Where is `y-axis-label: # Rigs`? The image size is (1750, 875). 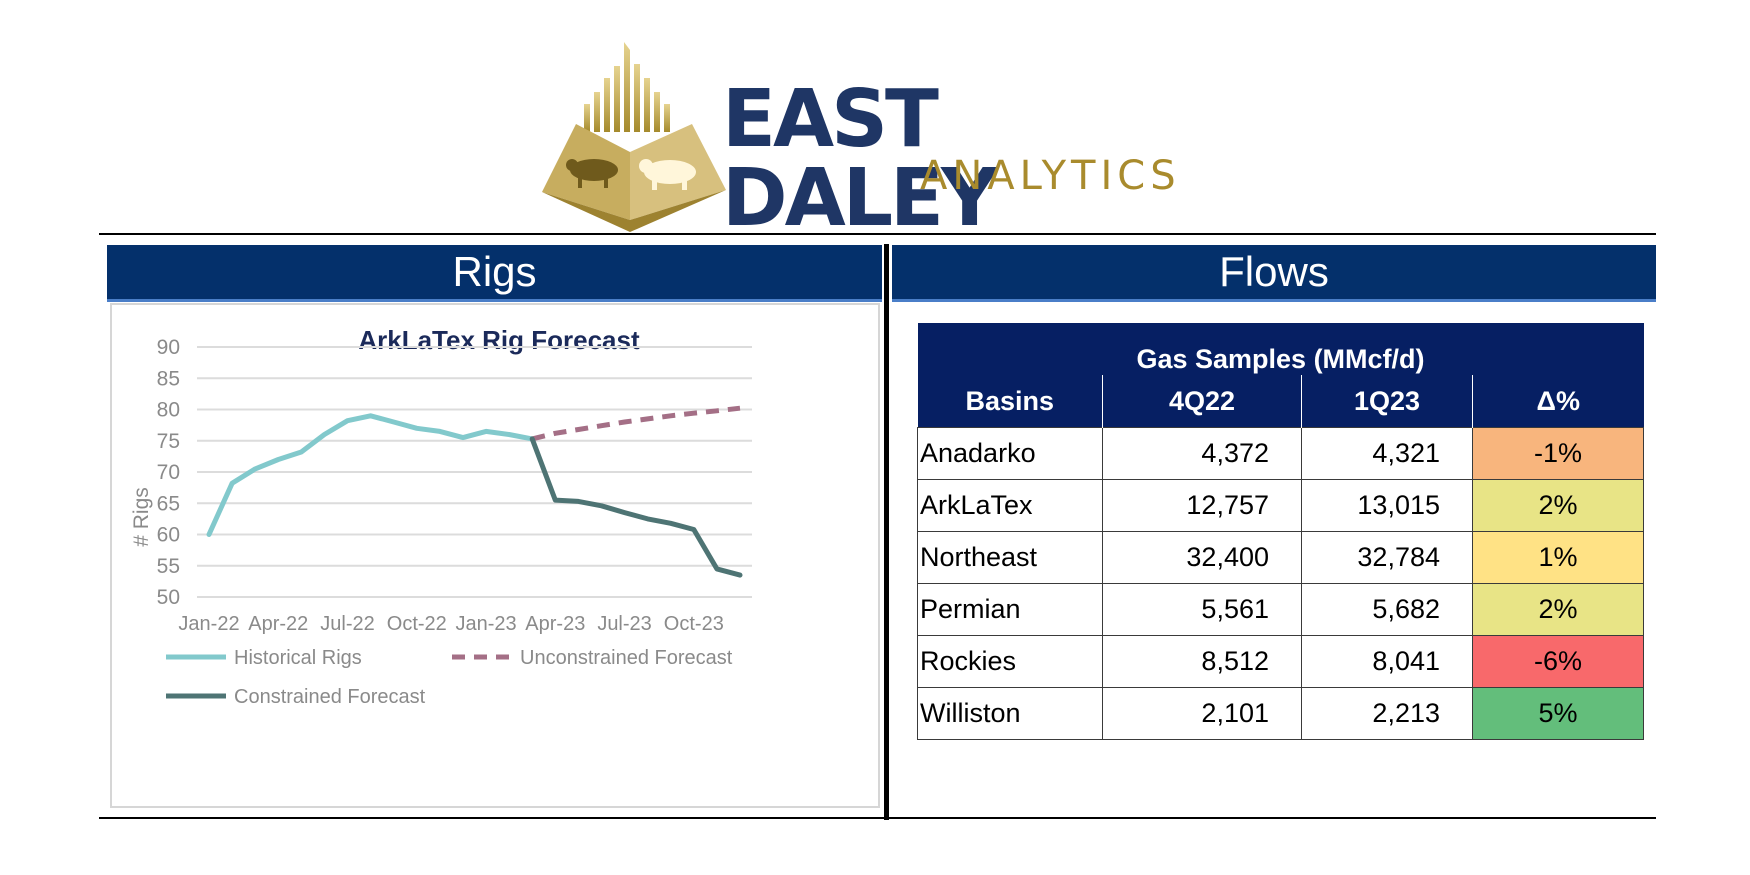
y-axis-label: # Rigs is located at coordinates (141, 517).